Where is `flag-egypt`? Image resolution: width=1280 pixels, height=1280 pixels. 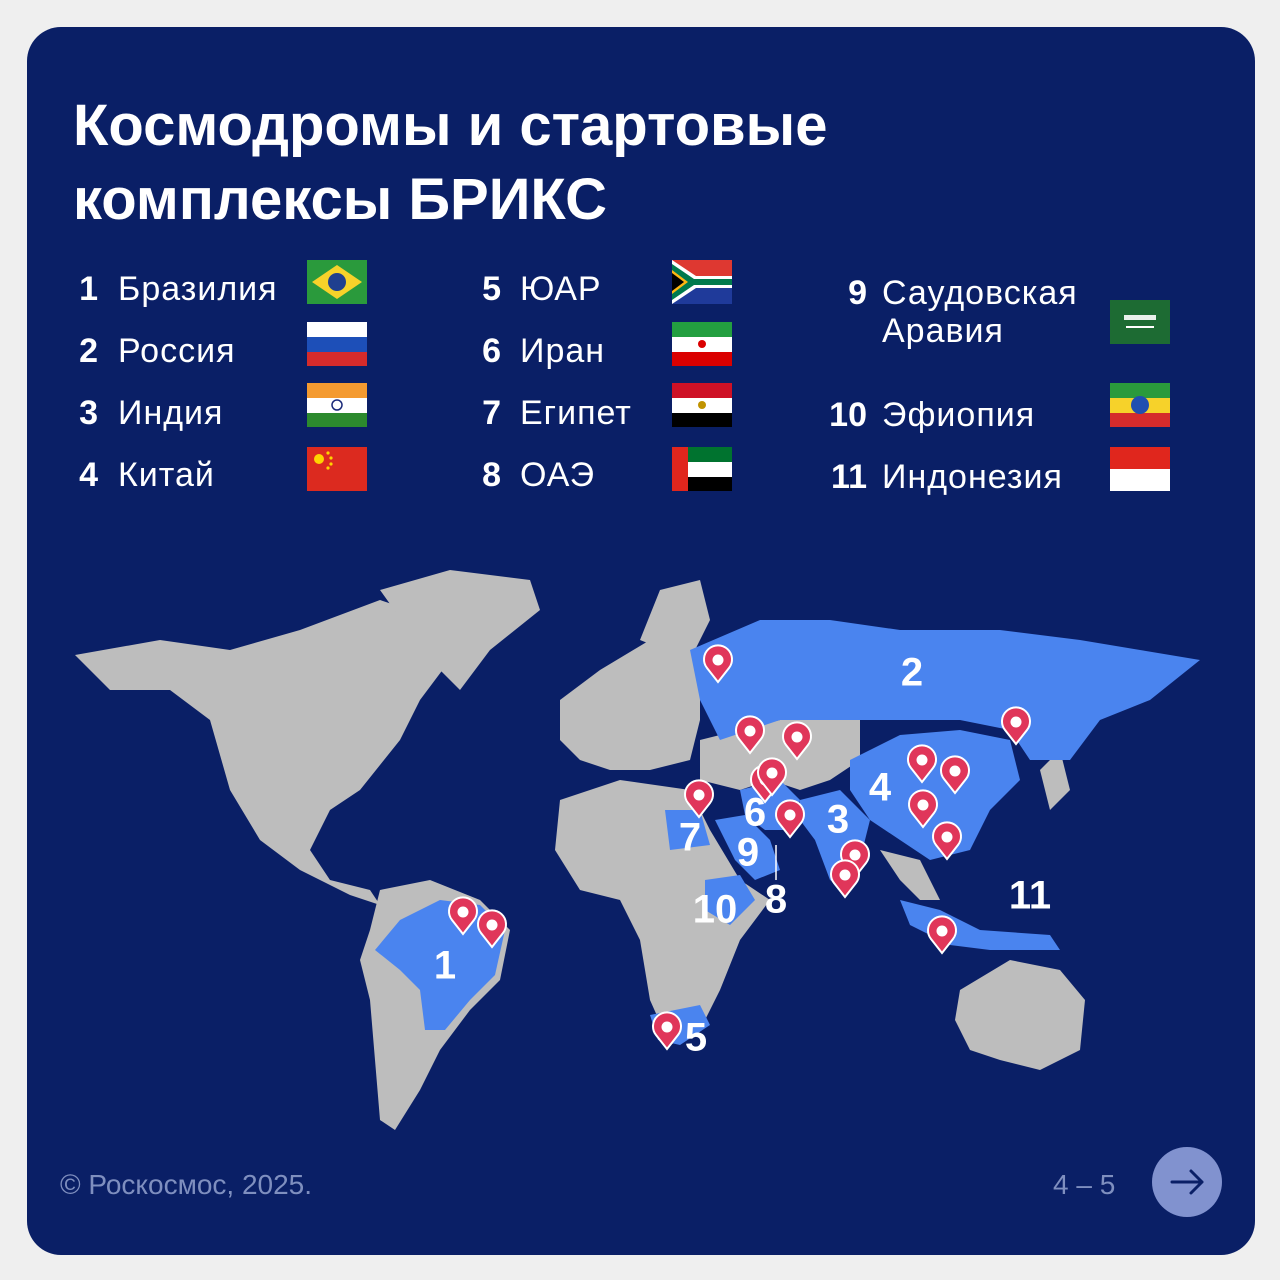
flag-egypt is located at coordinates (702, 405).